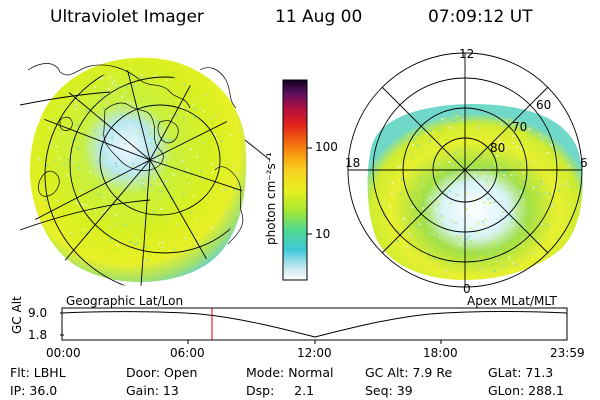  Describe the element at coordinates (526, 390) in the screenshot. I see `status-glon: GLon: 288.1` at that location.